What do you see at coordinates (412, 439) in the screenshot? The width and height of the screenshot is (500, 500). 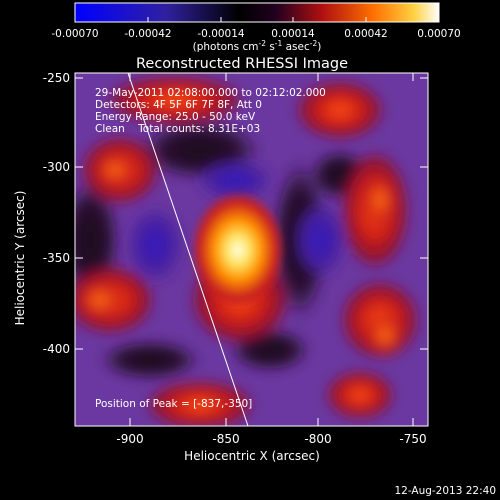 I see `x-tick-label: -750` at bounding box center [412, 439].